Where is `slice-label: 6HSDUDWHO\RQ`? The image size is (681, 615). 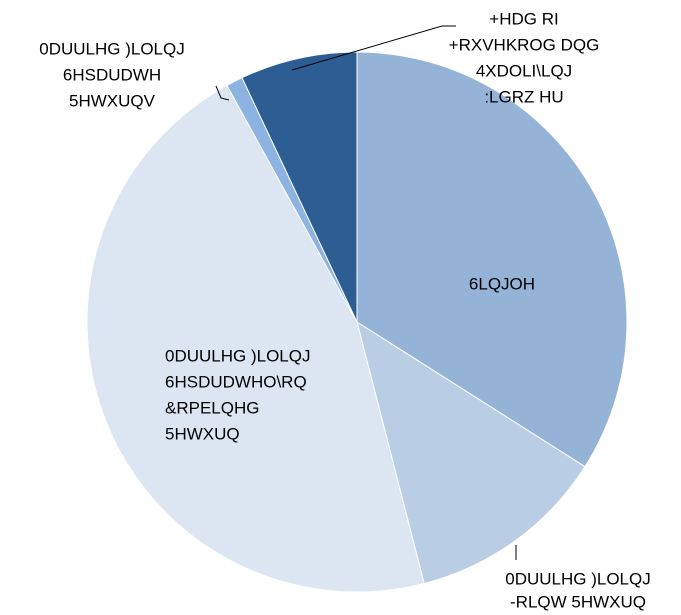
slice-label: 6HSDUDWHO\RQ is located at coordinates (236, 381).